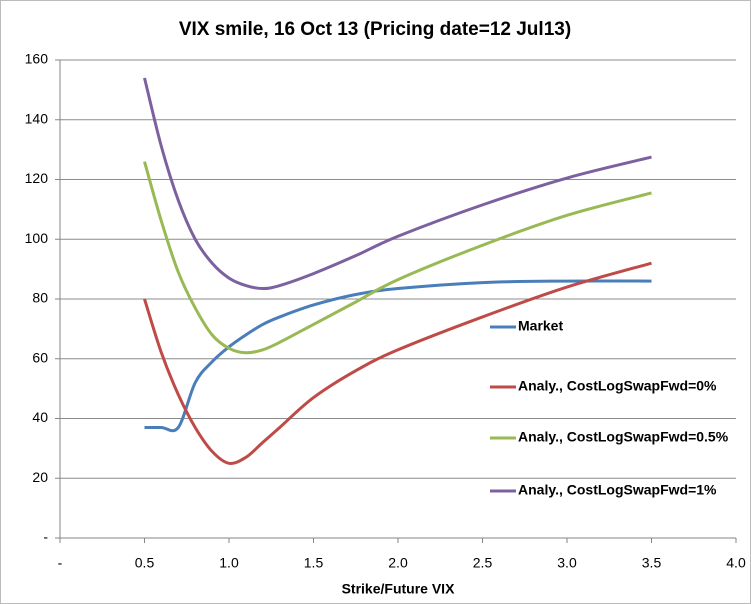  I want to click on x-tick-label: -, so click(60, 563).